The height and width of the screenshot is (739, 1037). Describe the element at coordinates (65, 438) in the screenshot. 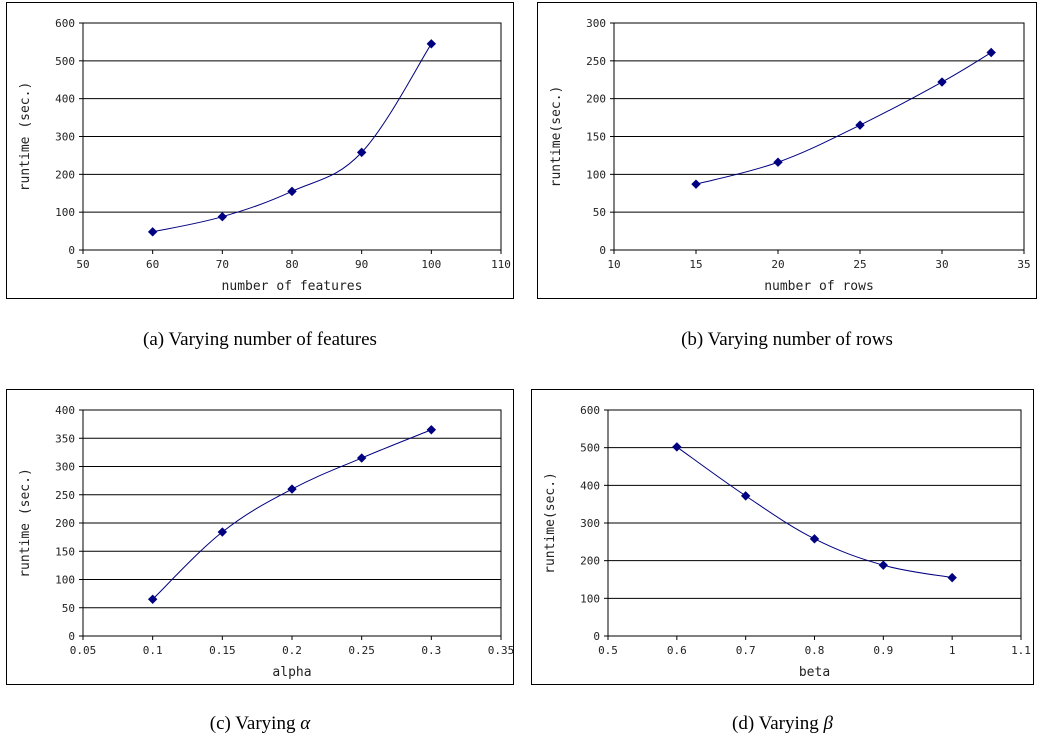

I see `y-tick-label: 350` at that location.